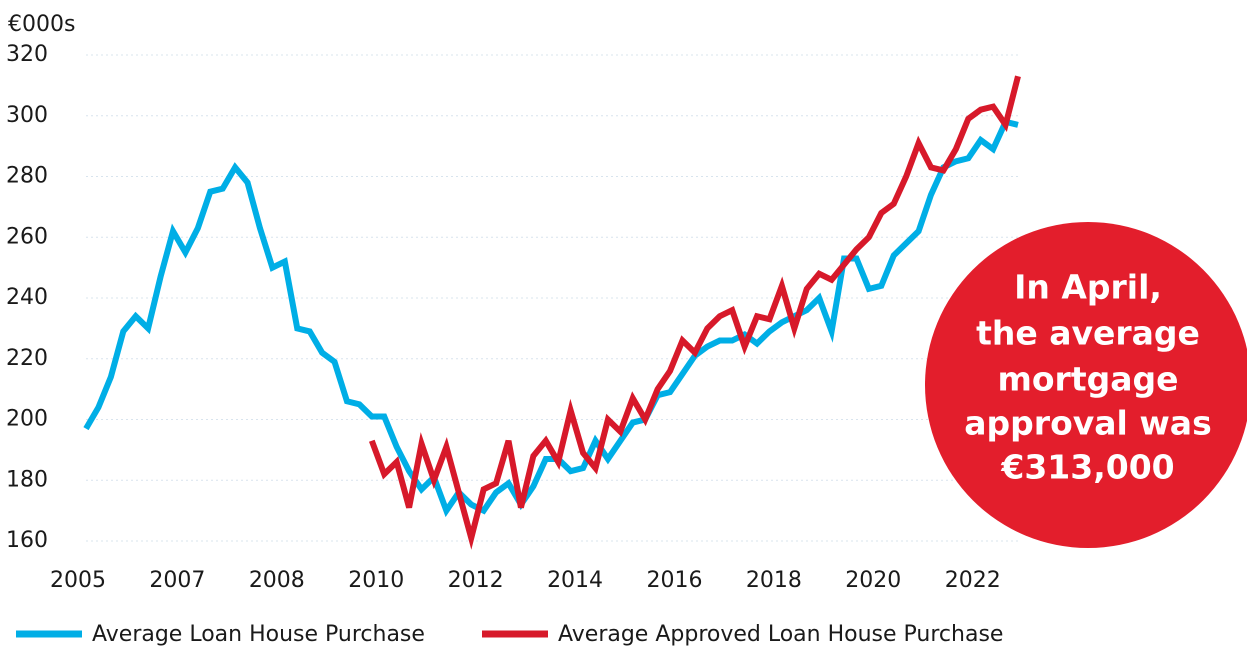  What do you see at coordinates (476, 580) in the screenshot?
I see `x-tick-label: 2012` at bounding box center [476, 580].